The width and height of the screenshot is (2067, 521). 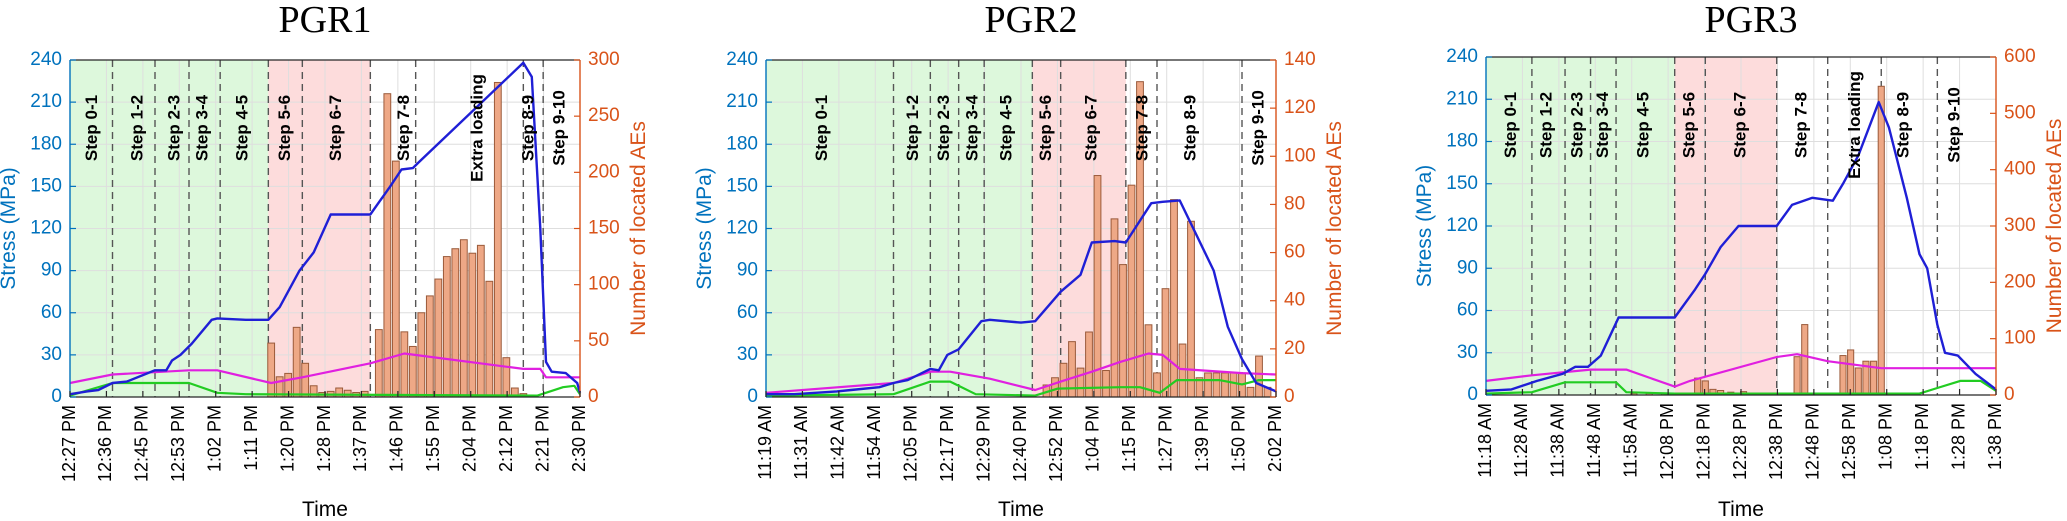 What do you see at coordinates (1485, 440) in the screenshot?
I see `x-tick-label: 11:18 AM` at bounding box center [1485, 440].